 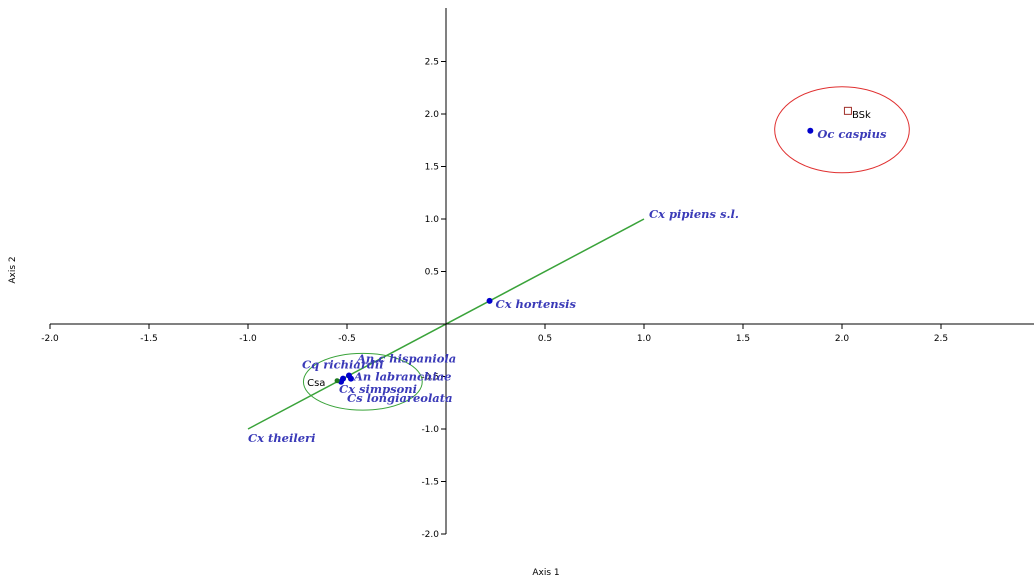 What do you see at coordinates (430, 535) in the screenshot?
I see `y-tick-label: -2.0` at bounding box center [430, 535].